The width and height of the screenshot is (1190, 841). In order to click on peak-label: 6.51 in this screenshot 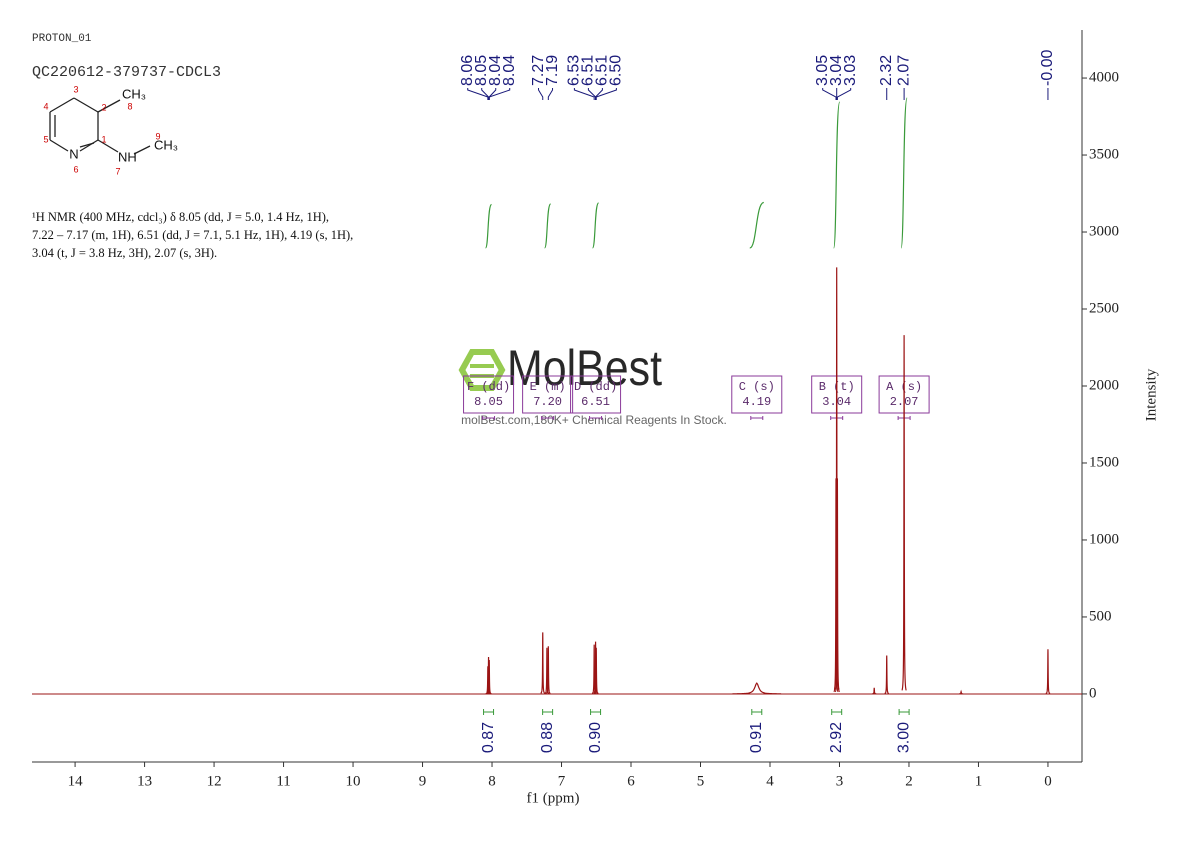, I will do `click(602, 70)`.